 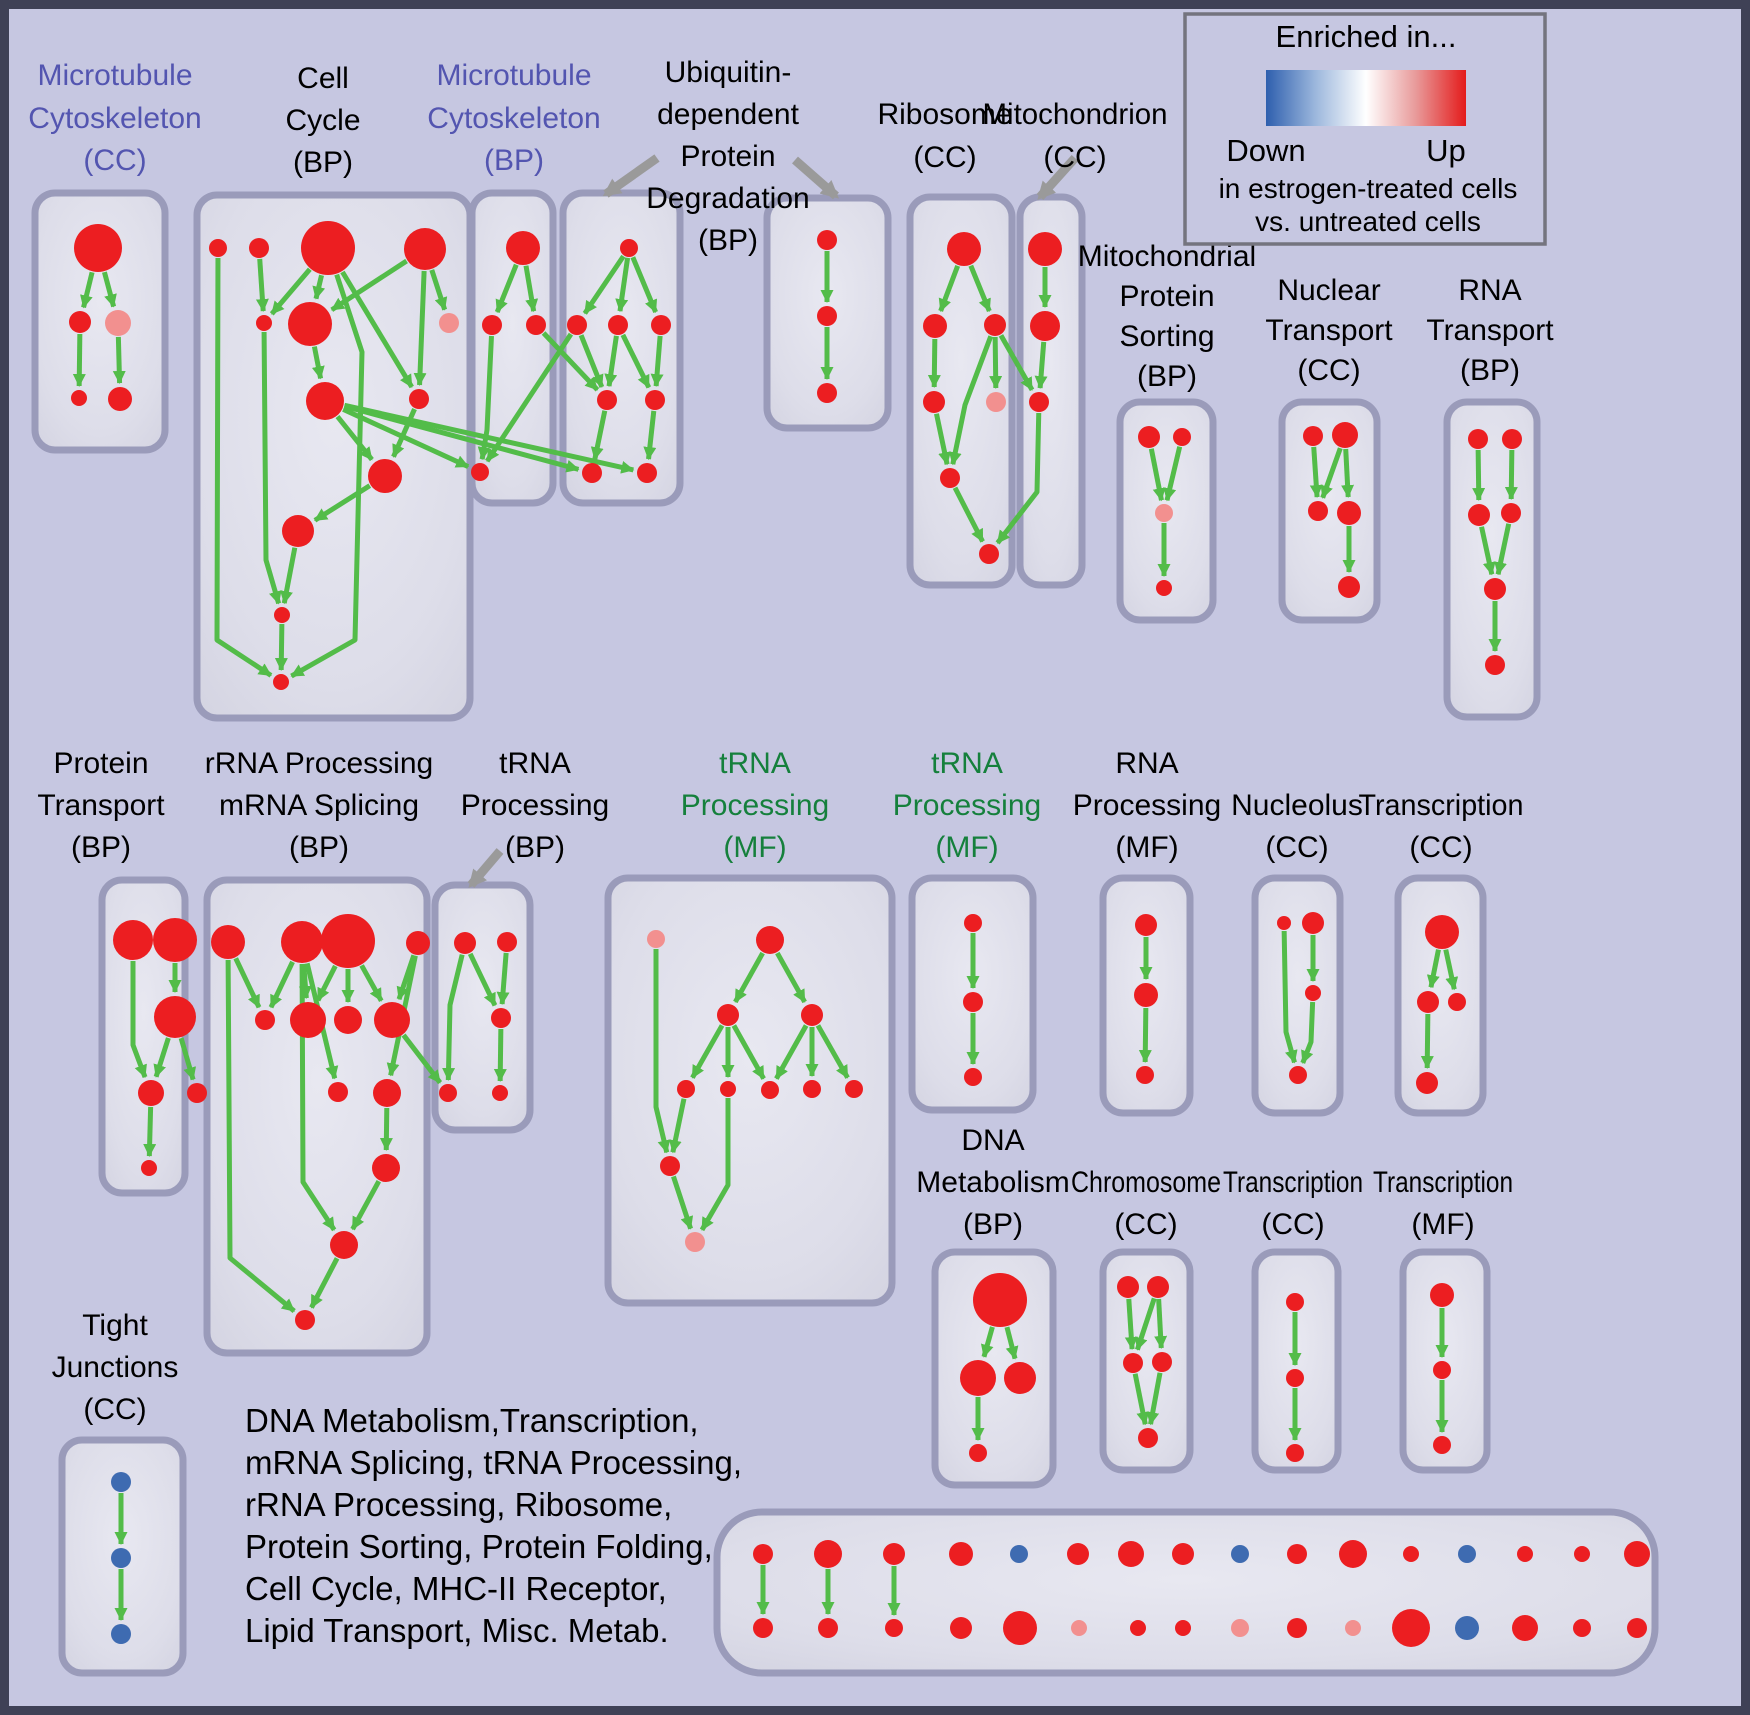 What do you see at coordinates (631, 176) in the screenshot?
I see `ubiquitin-left-arrow` at bounding box center [631, 176].